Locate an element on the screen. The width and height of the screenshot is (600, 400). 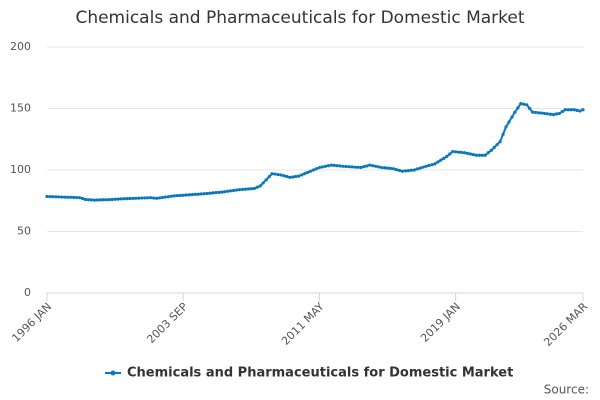
legend-marker is located at coordinates (113, 373).